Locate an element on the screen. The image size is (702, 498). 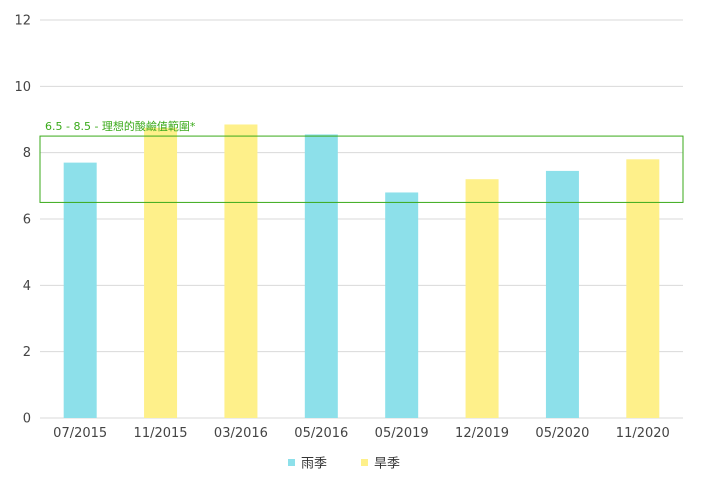
x-tick-label: 11/2015 is located at coordinates (161, 433).